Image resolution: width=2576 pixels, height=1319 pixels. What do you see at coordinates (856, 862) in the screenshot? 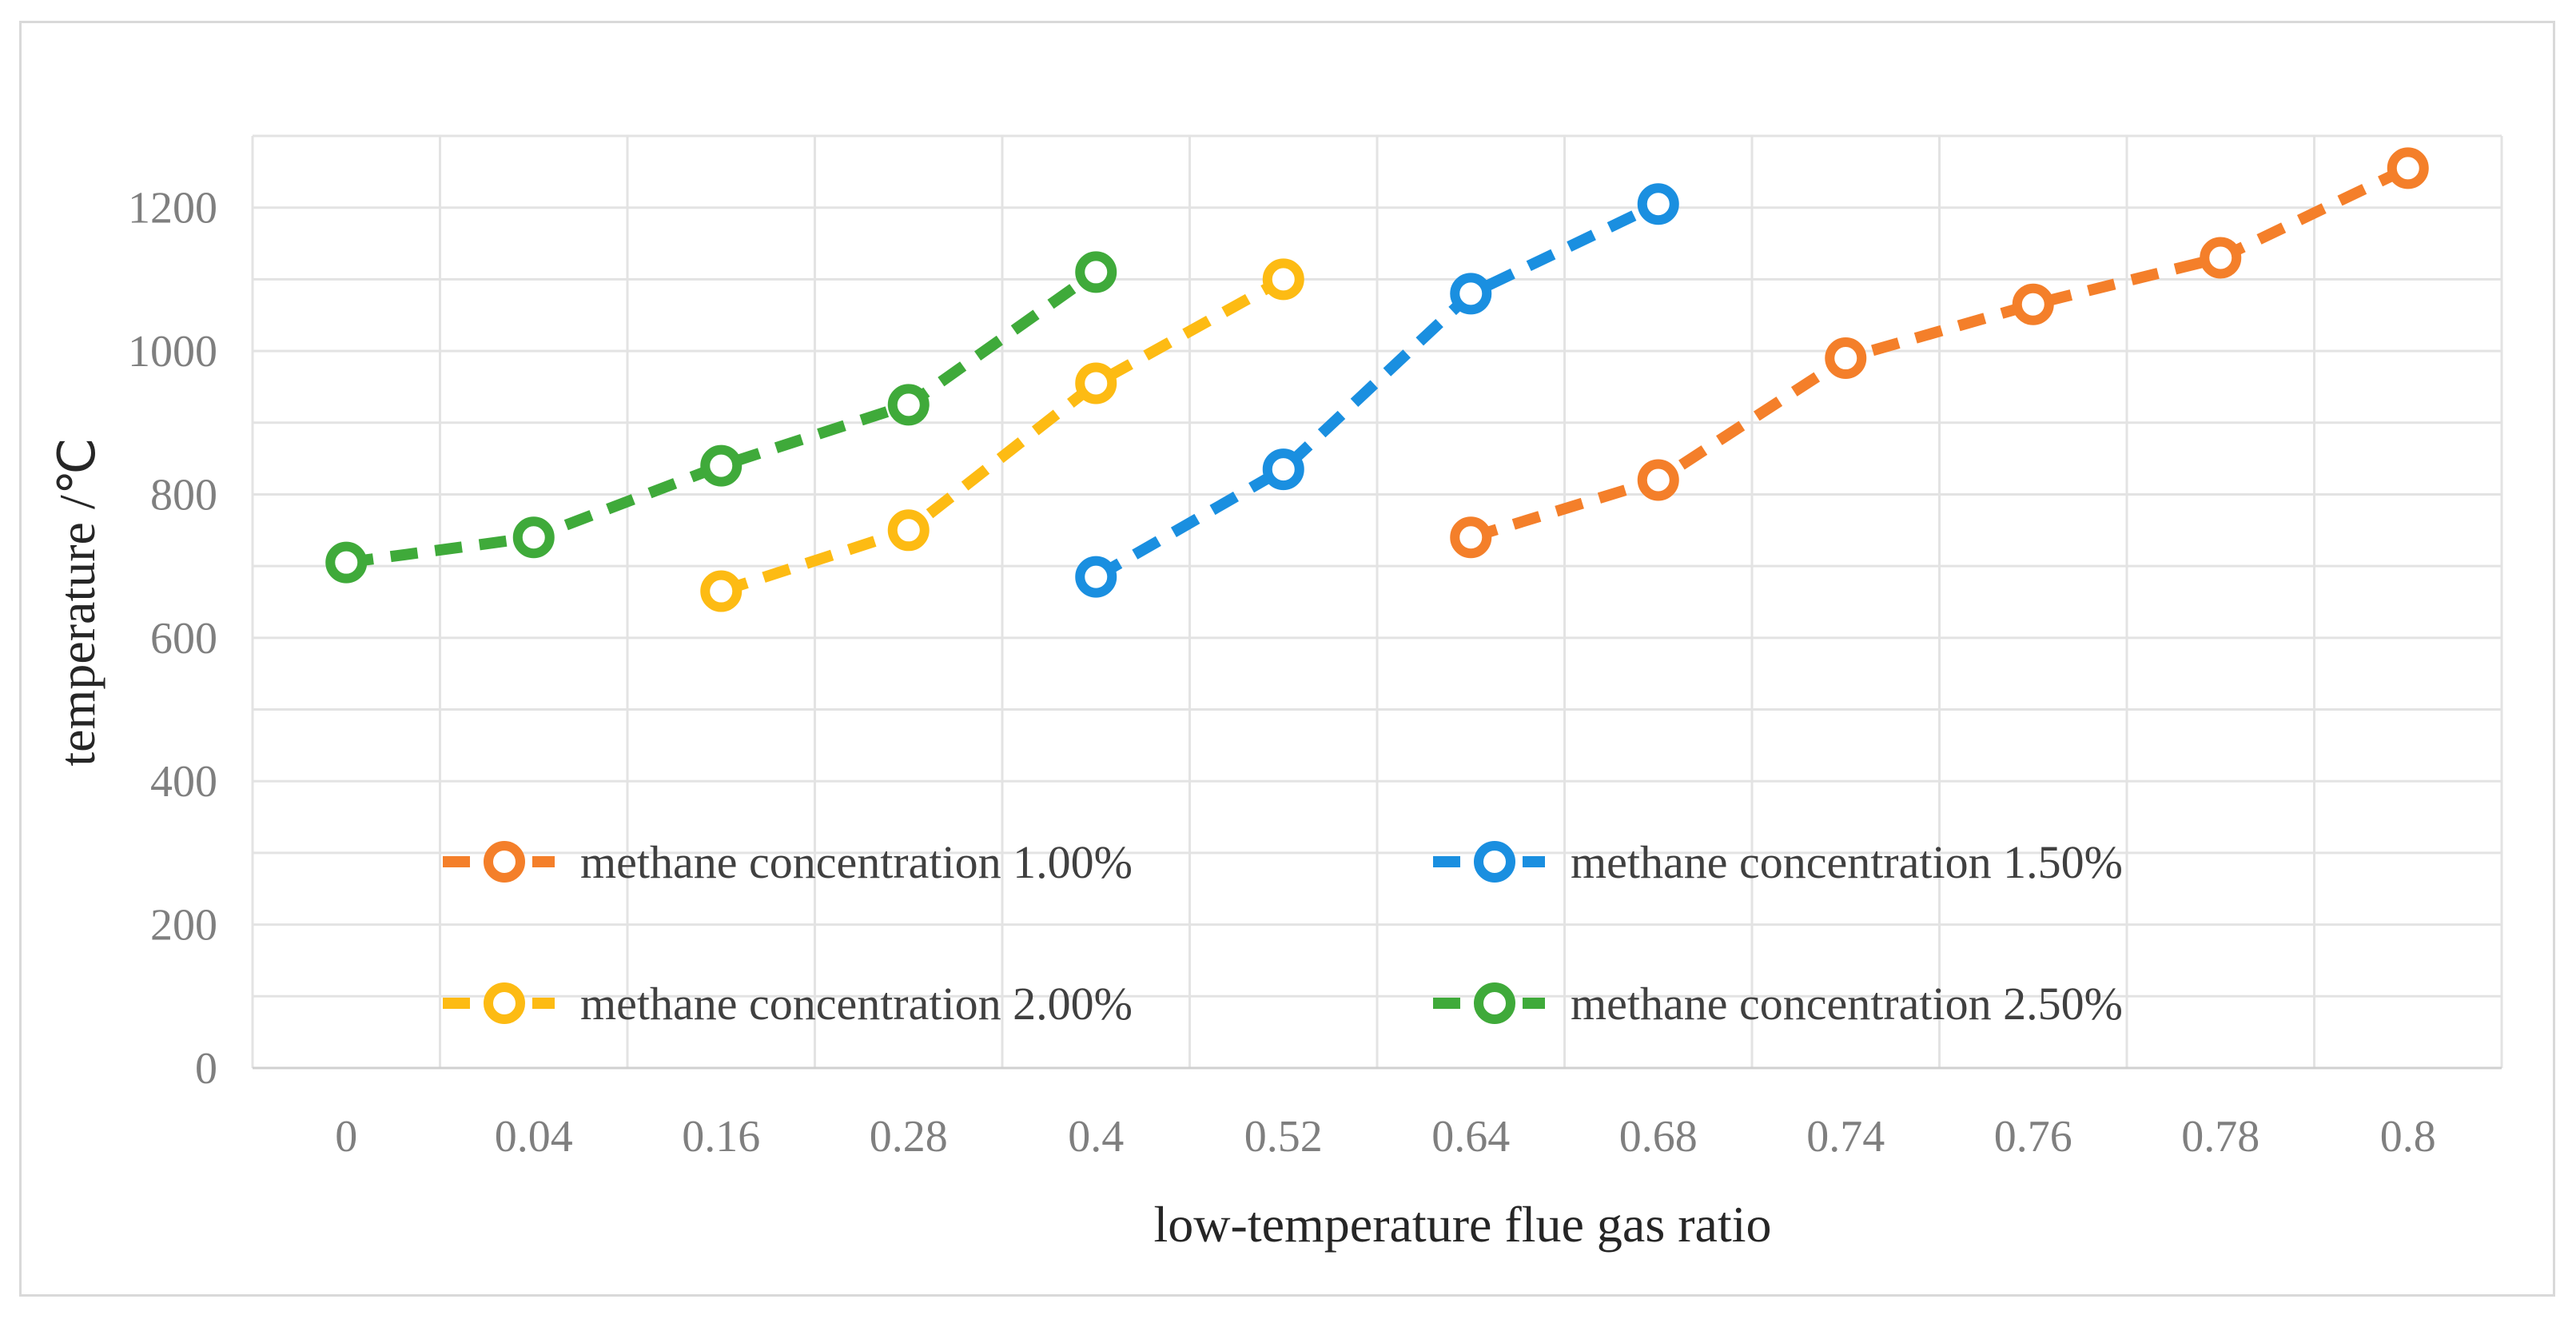
I see `legend-label: methane concentration 1.00%` at bounding box center [856, 862].